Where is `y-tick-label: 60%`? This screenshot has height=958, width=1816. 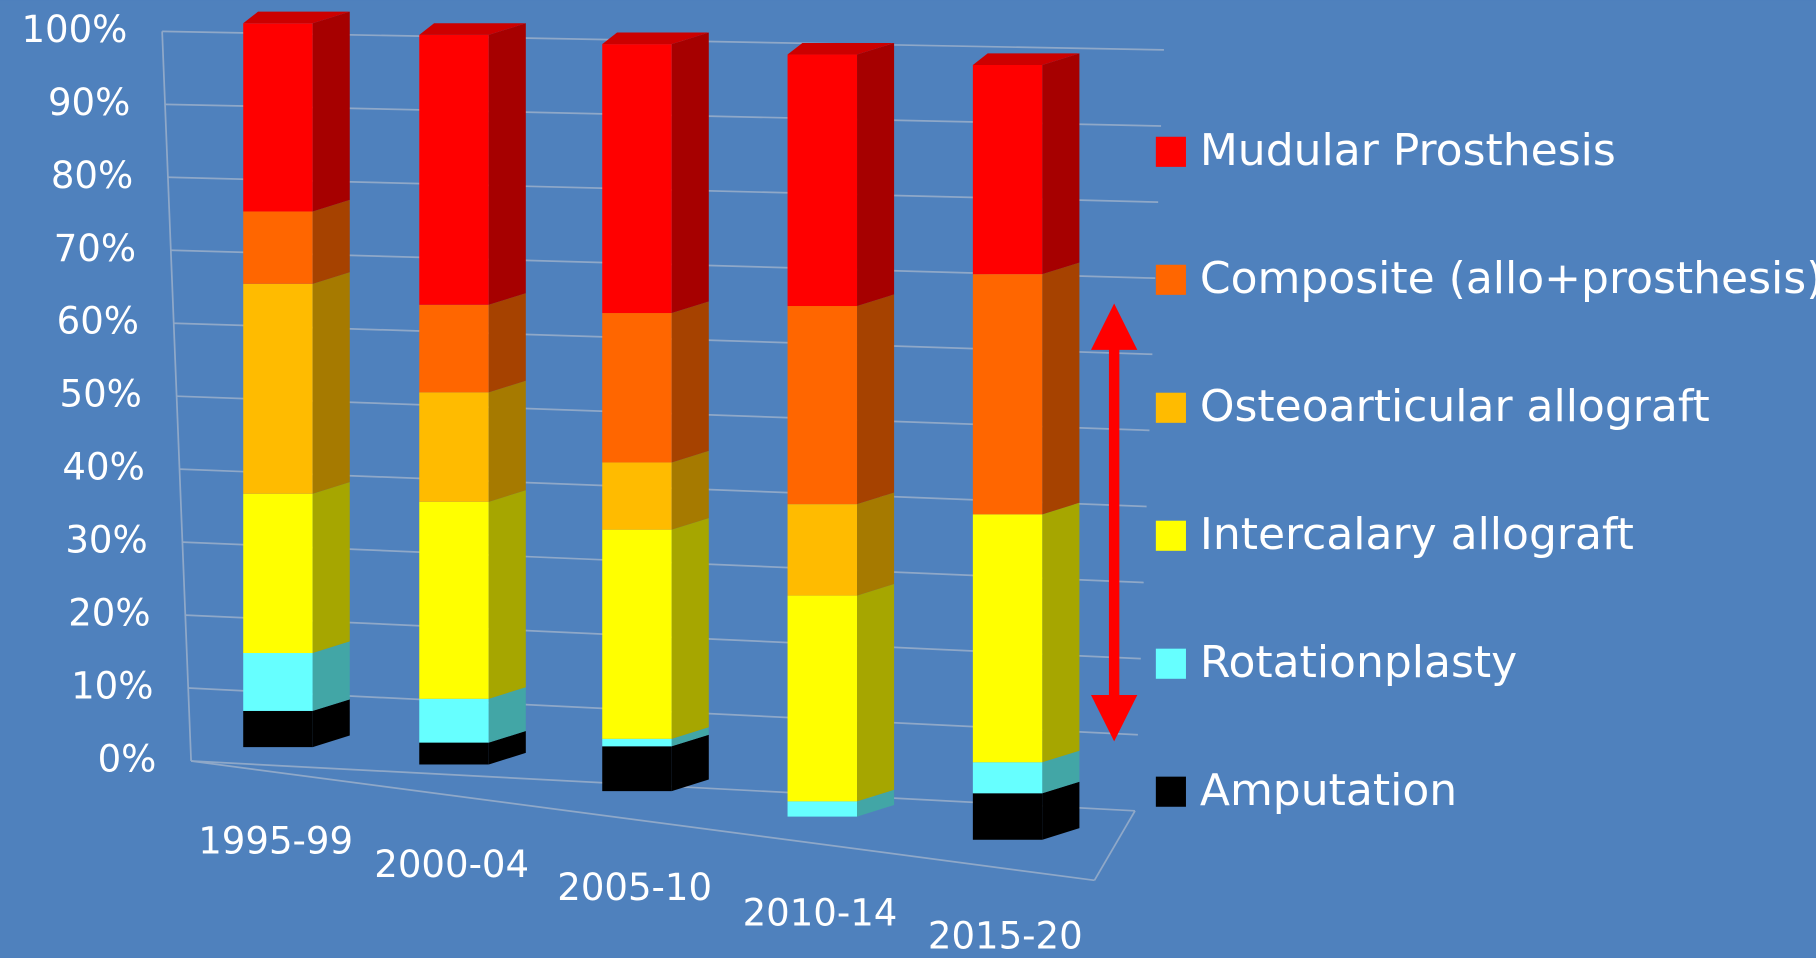
y-tick-label: 60% is located at coordinates (98, 321).